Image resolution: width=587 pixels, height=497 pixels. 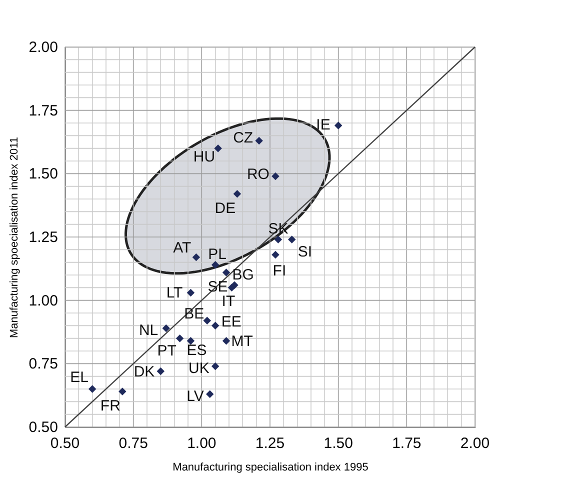 What do you see at coordinates (148, 331) in the screenshot?
I see `annotation: NL` at bounding box center [148, 331].